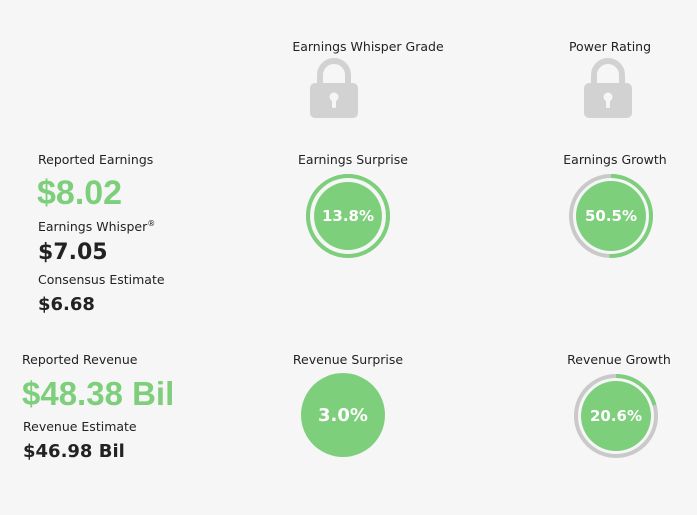 The image size is (697, 515). I want to click on earnings-whisper-label: Earnings Whisper®, so click(96, 226).